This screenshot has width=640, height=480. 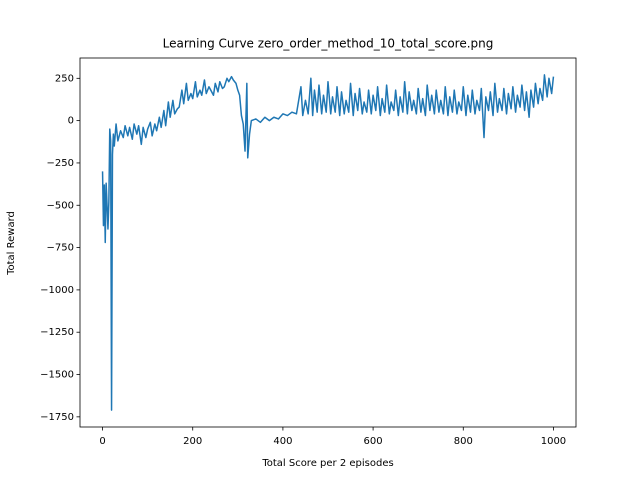 I want to click on y-tick-label: 0, so click(x=71, y=121).